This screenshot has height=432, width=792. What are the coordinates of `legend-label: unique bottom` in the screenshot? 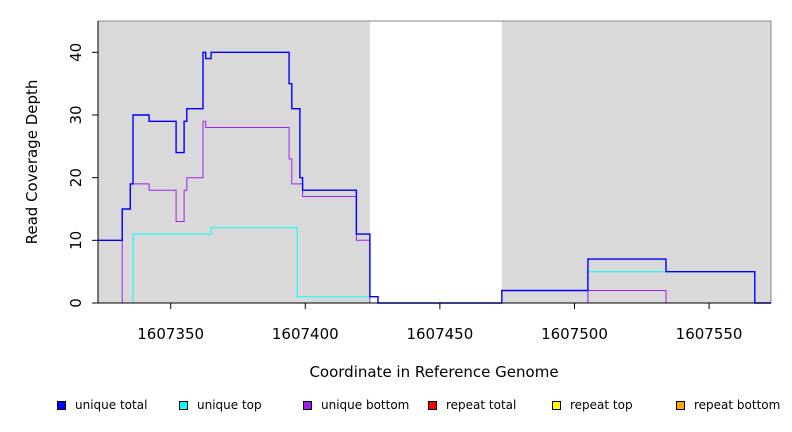 It's located at (365, 405).